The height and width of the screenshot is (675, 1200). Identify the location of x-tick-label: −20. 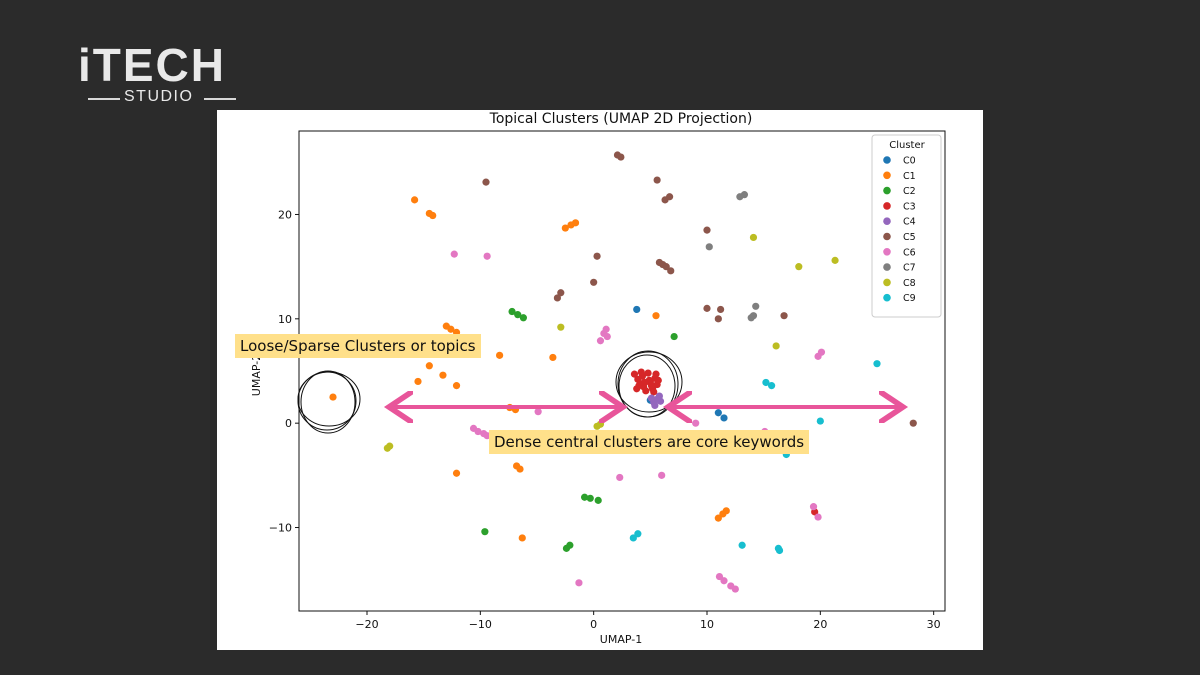
(366, 624).